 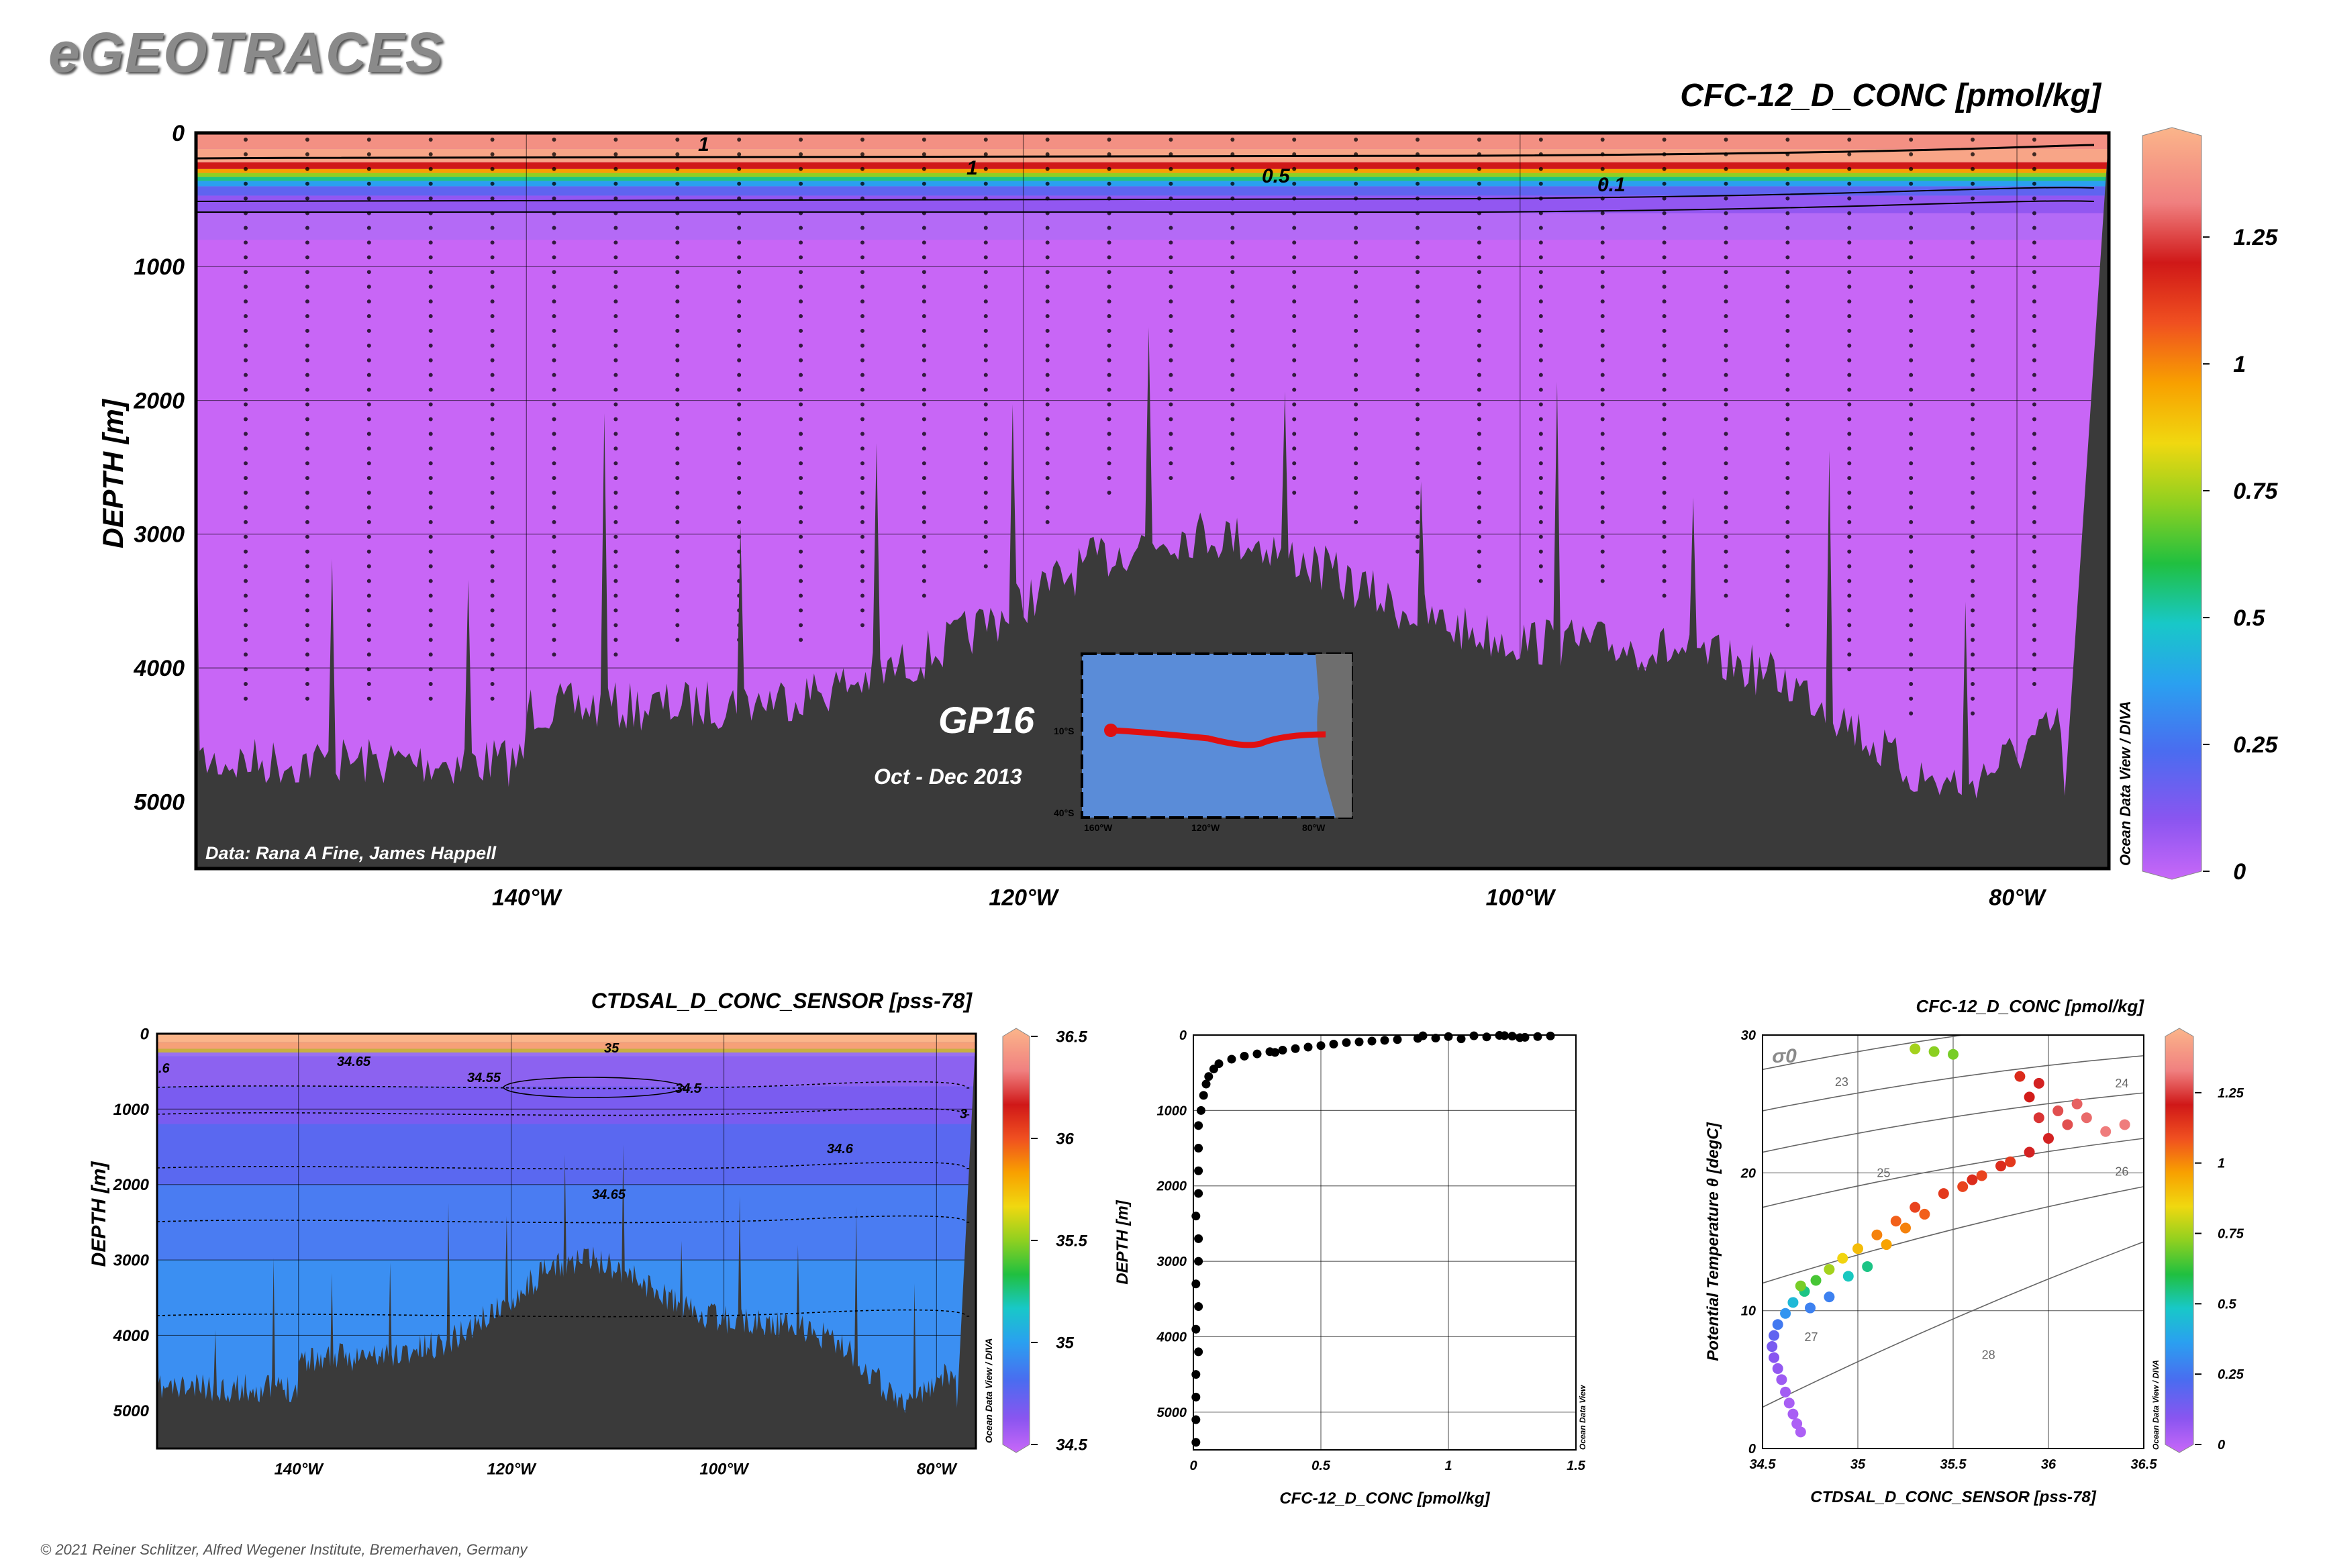 I want to click on plot-background, so click(x=1384, y=1242).